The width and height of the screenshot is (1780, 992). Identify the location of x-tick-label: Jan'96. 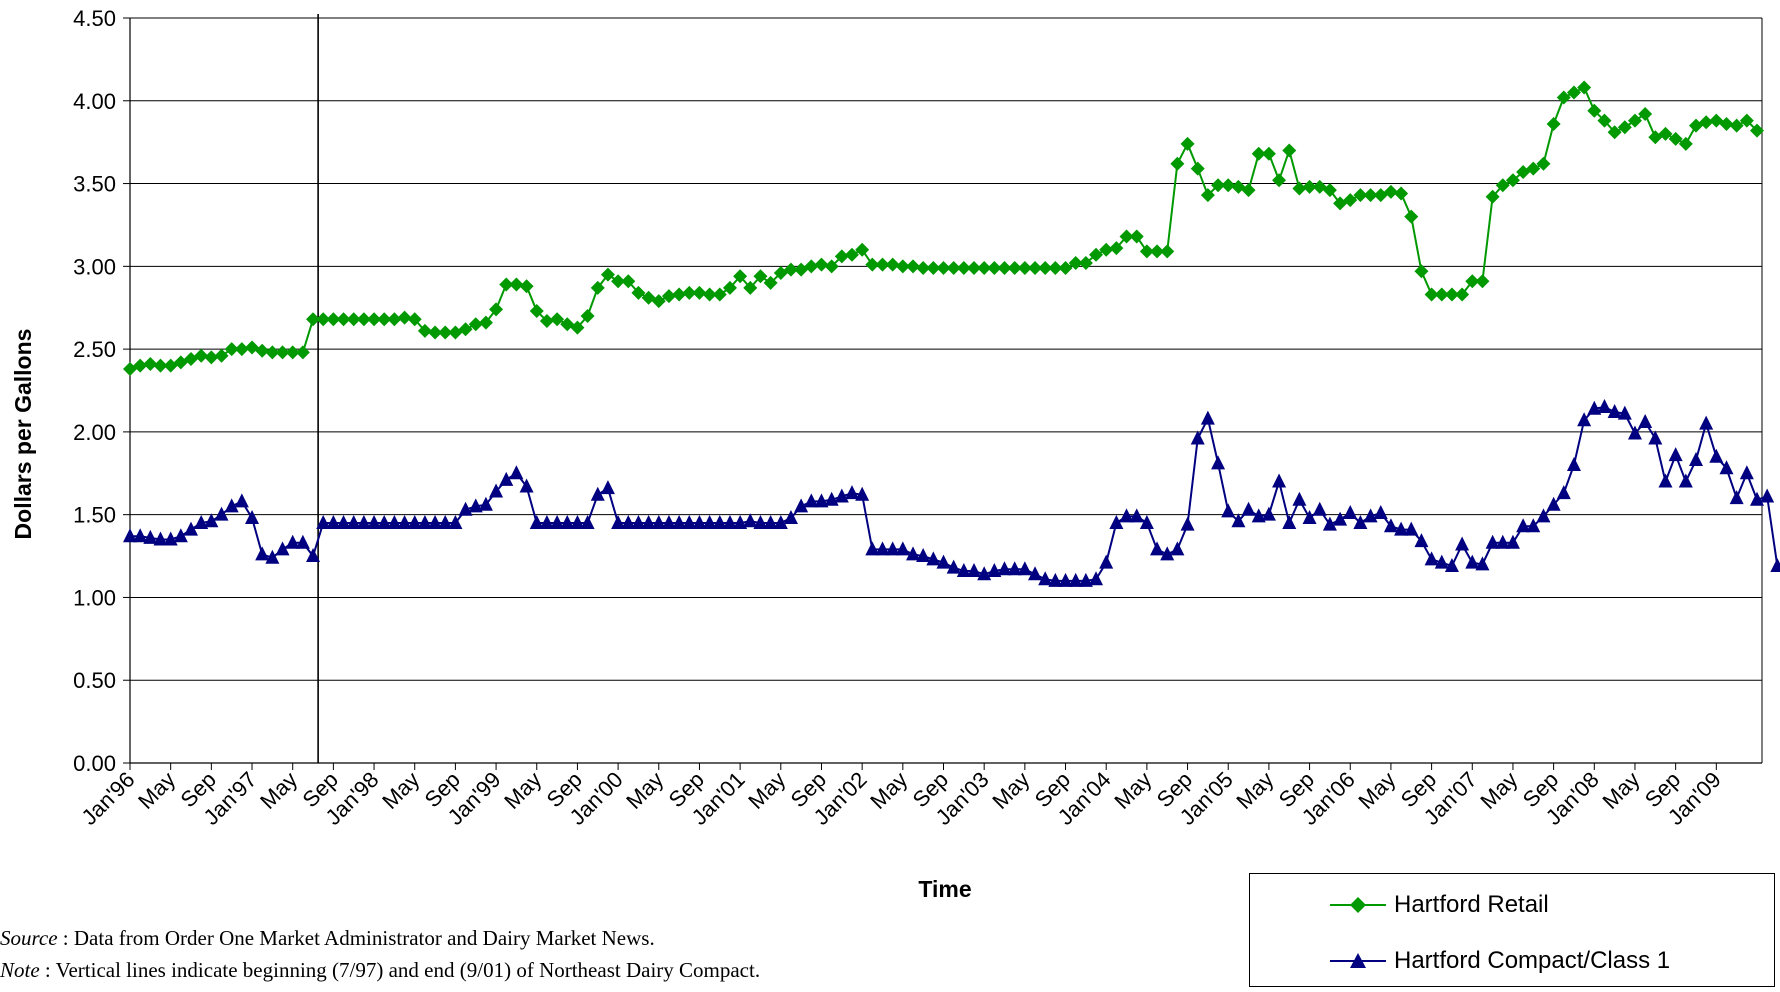
(107, 798).